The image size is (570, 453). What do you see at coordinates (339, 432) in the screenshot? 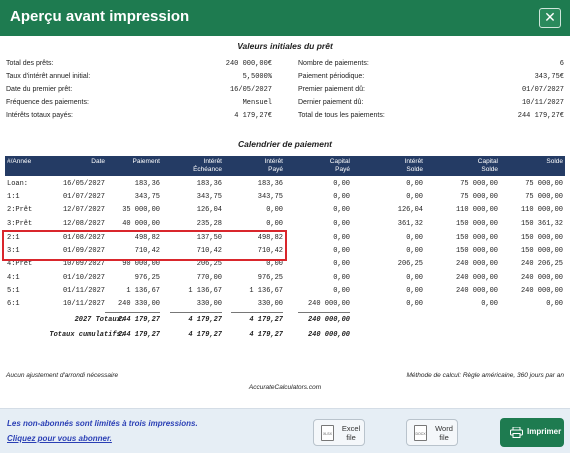
I see `excel-file-button: XLSX Excel file` at bounding box center [339, 432].